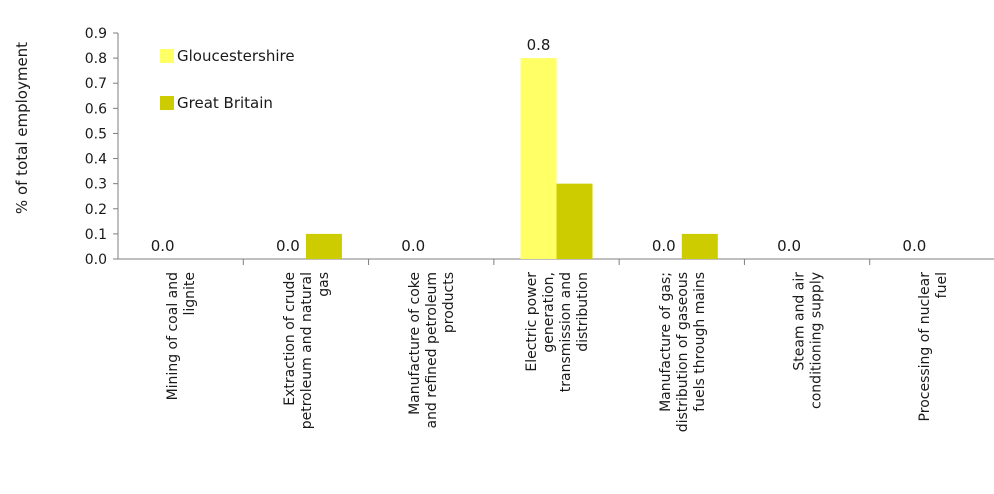 The height and width of the screenshot is (494, 994). Describe the element at coordinates (933, 347) in the screenshot. I see `category-label: Processing of nuclear fuel` at that location.